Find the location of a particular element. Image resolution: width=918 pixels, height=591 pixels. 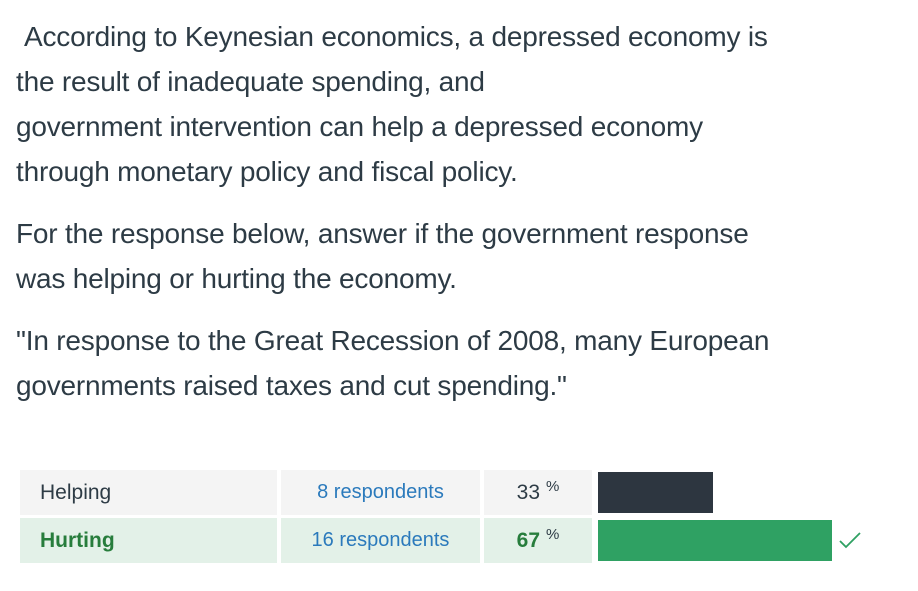

respondents-link: 8 respondents is located at coordinates (380, 492).